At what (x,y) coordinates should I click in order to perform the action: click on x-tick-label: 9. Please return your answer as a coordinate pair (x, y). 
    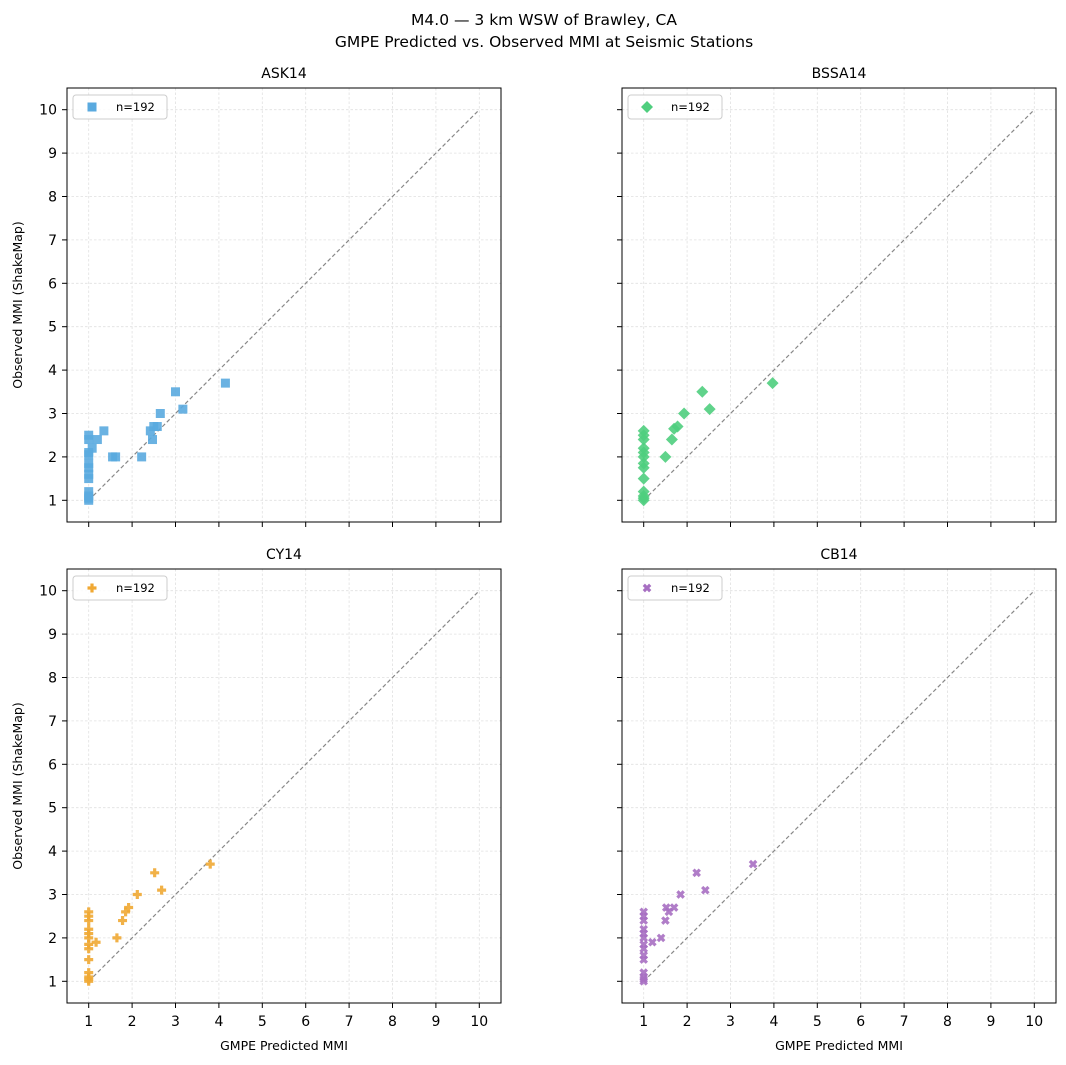
    Looking at the image, I should click on (435, 1022).